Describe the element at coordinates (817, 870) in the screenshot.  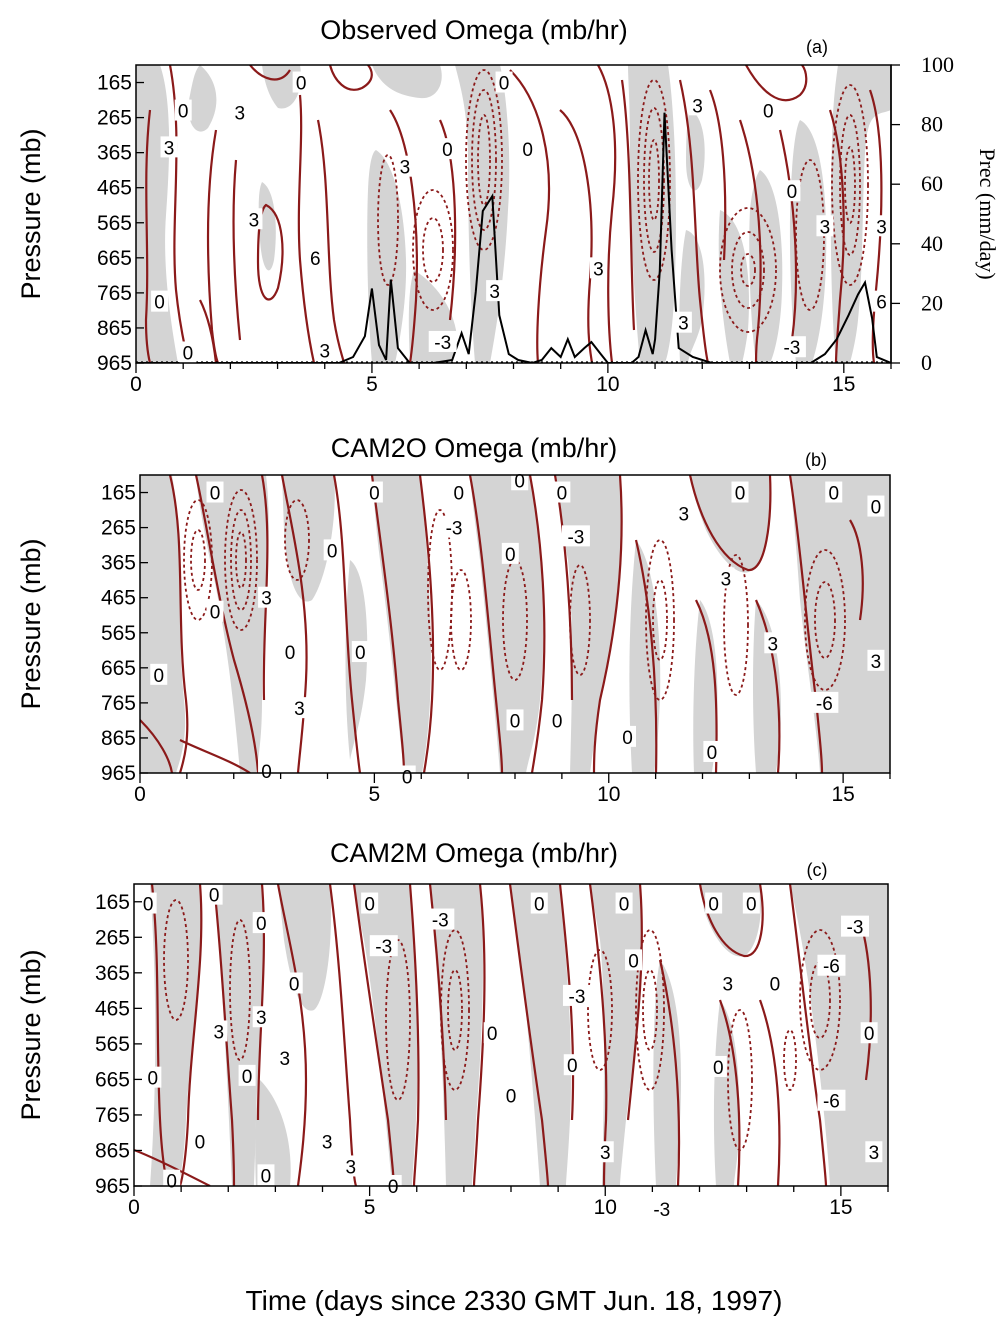
I see `panel-c-label: (c)` at that location.